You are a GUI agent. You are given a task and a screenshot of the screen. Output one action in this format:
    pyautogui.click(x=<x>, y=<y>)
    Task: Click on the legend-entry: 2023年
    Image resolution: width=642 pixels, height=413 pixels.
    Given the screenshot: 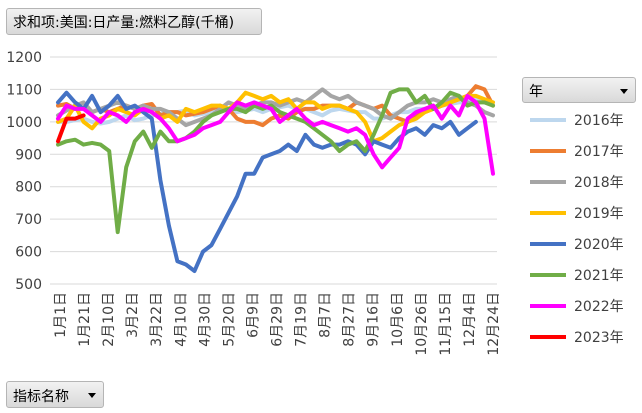 What is the action you would take?
    pyautogui.click(x=599, y=338)
    